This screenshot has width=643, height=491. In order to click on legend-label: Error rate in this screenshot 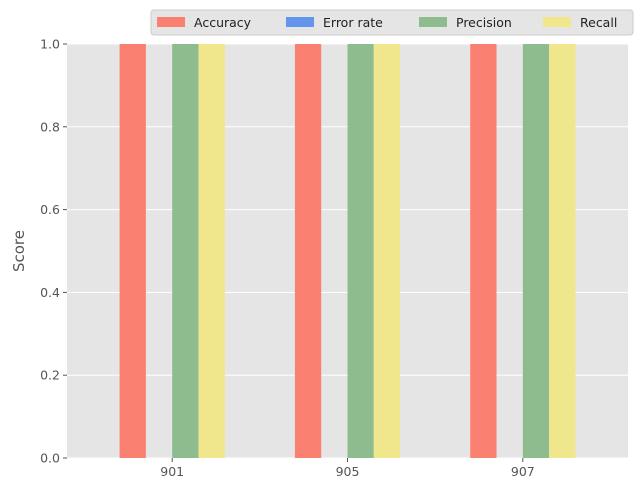, I will do `click(353, 22)`.